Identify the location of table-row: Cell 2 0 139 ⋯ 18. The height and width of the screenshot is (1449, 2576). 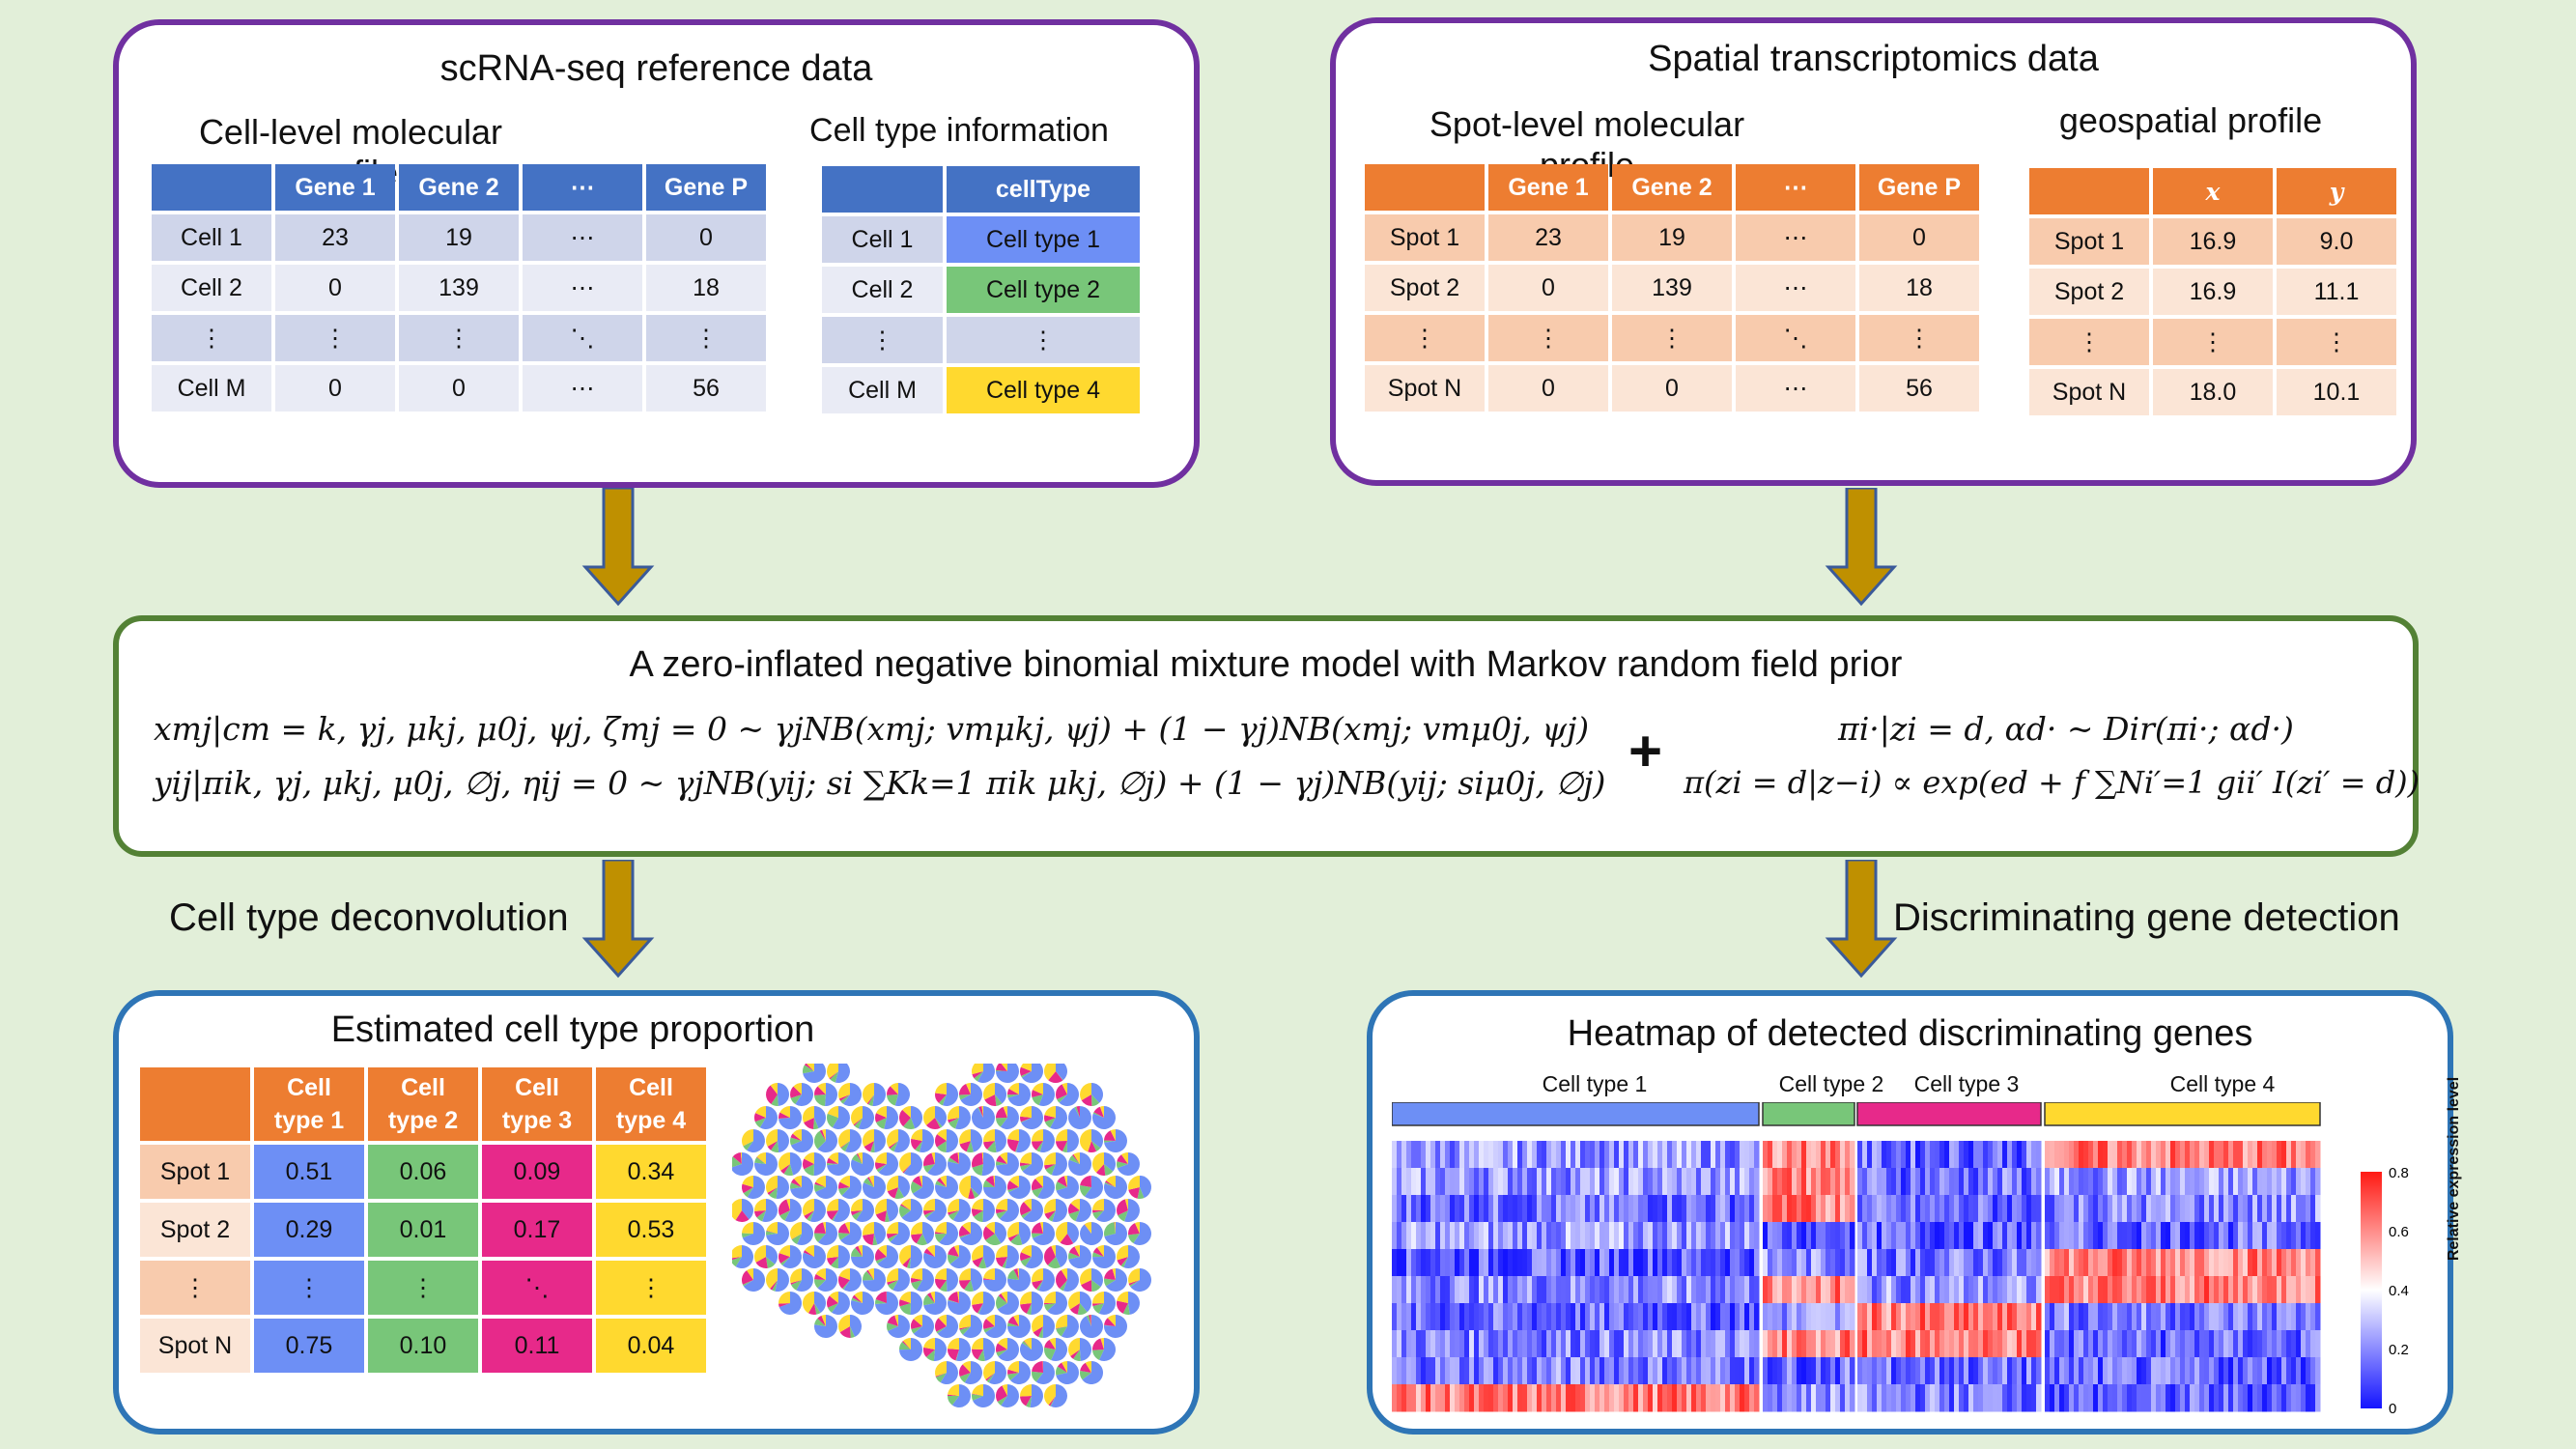
(459, 288).